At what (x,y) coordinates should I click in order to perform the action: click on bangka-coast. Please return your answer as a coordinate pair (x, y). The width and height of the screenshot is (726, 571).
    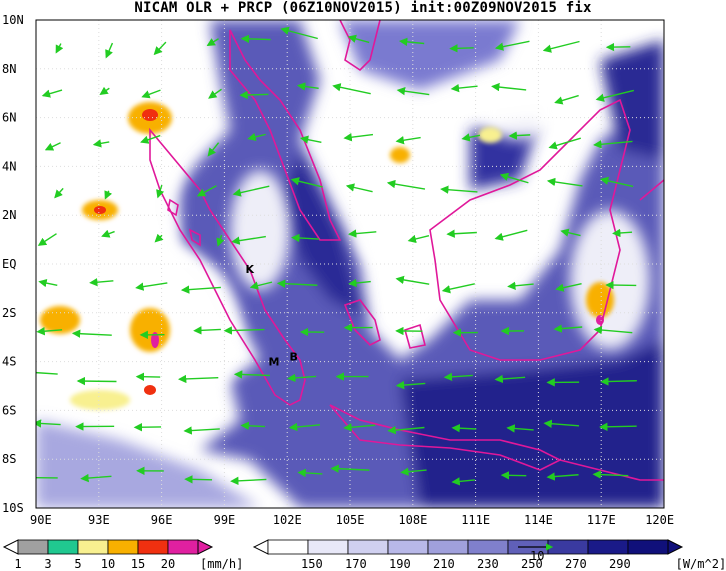
    Looking at the image, I should click on (362, 322).